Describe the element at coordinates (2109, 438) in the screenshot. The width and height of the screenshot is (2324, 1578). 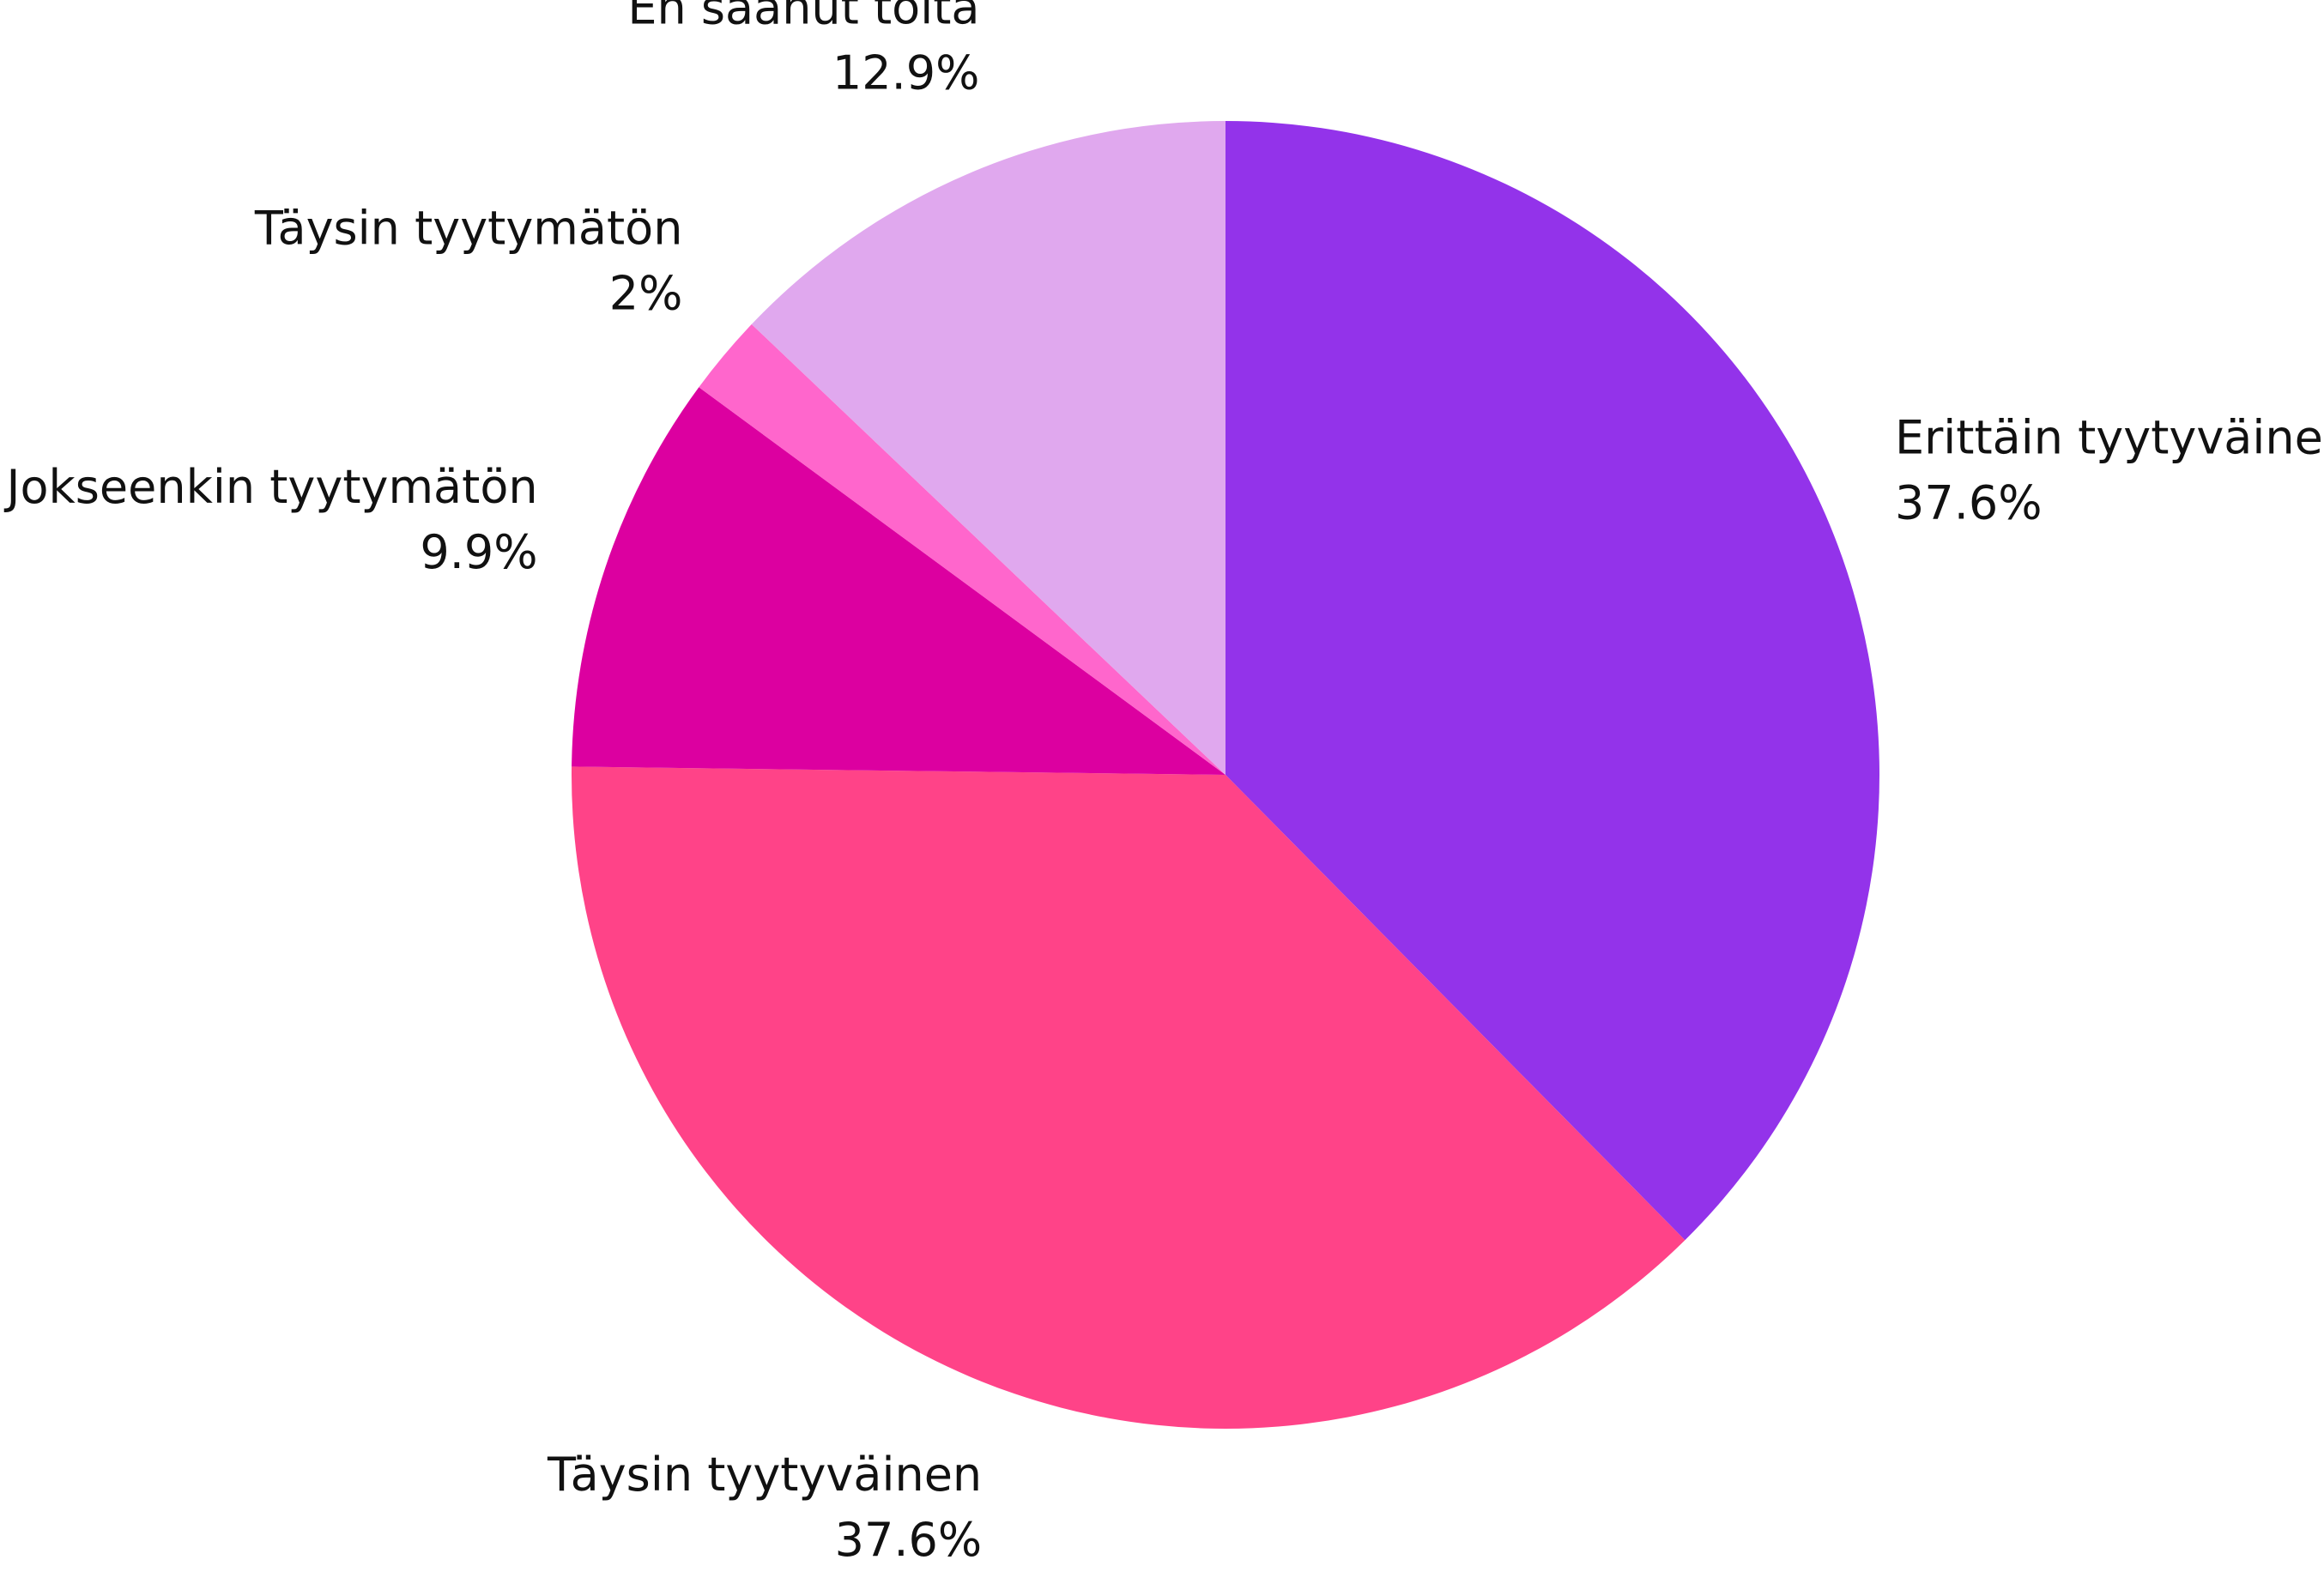
I see `slice-label: Erittäin tyytyväinen` at that location.